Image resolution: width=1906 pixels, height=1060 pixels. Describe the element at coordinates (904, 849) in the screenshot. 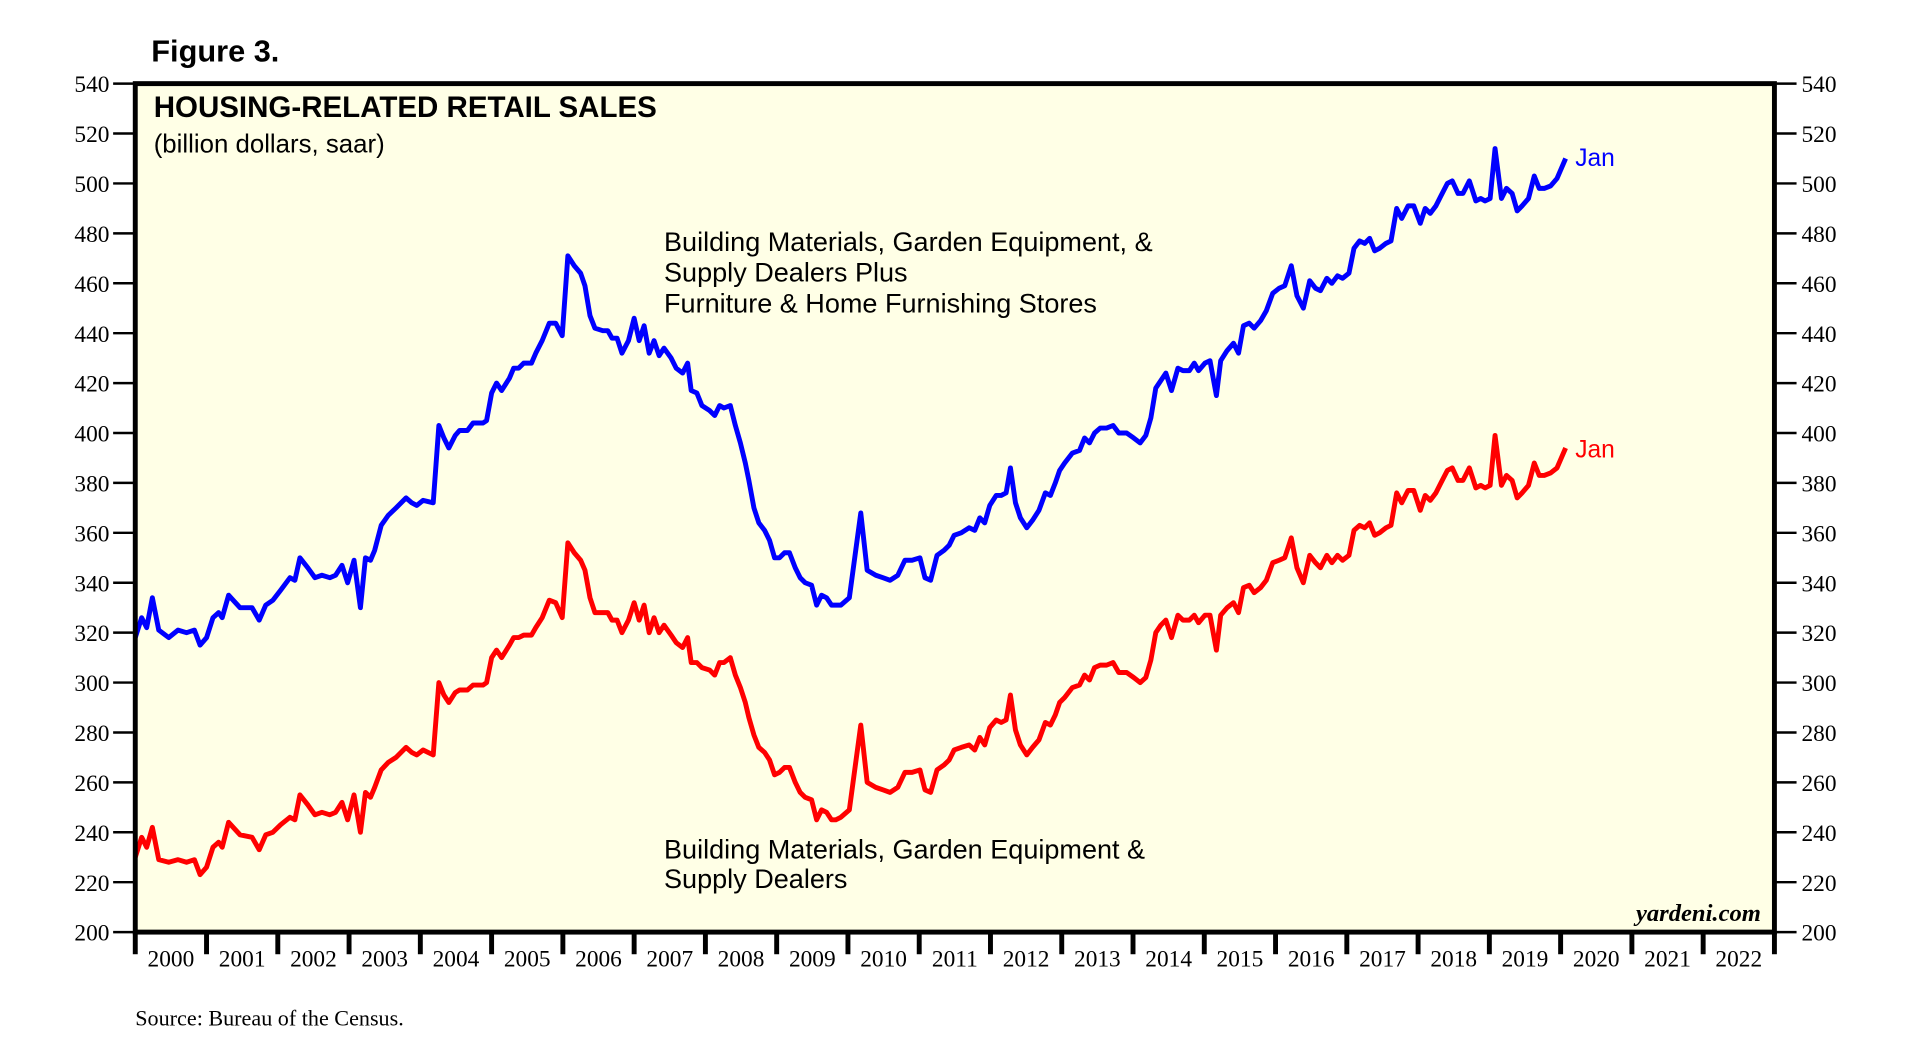

I see `red-series-label-line: Building Materials, Garden Equipment &` at that location.